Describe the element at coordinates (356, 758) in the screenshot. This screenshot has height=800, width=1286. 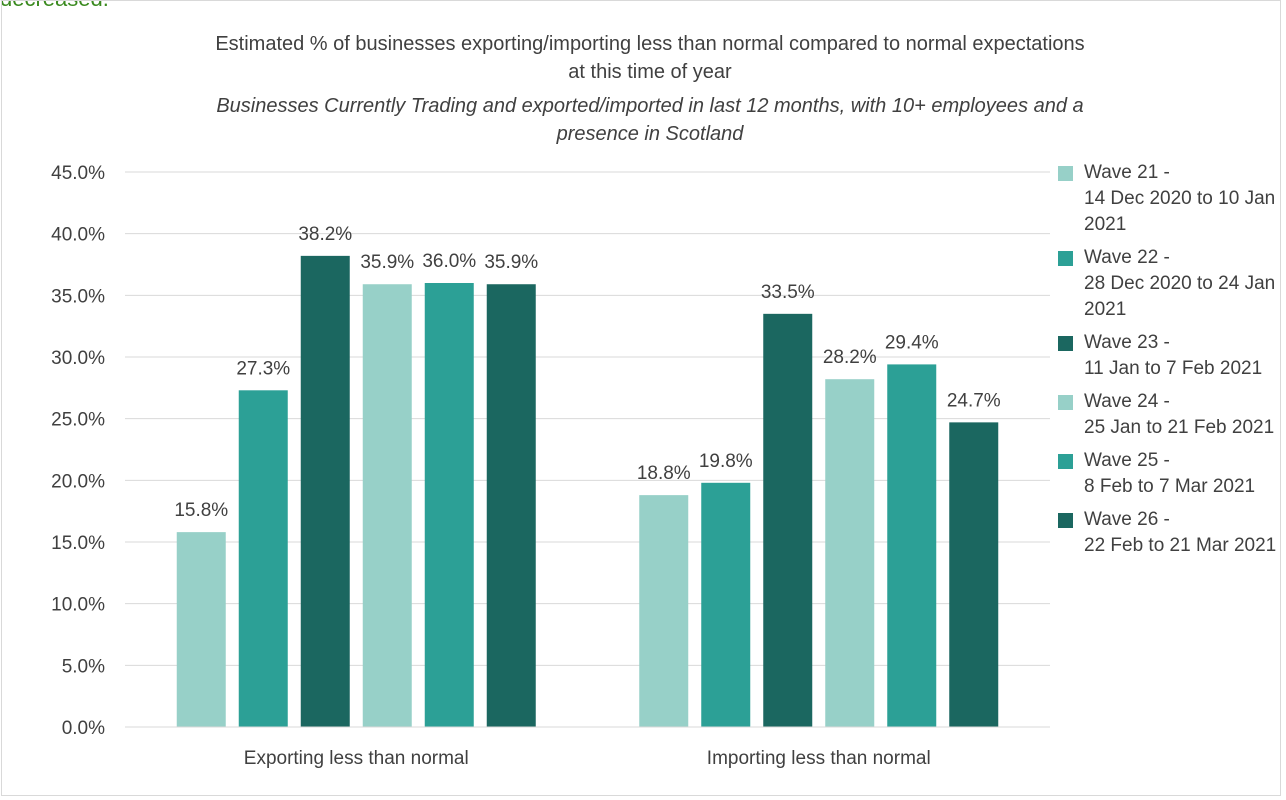
I see `x-category-label: Exporting less than normal` at that location.